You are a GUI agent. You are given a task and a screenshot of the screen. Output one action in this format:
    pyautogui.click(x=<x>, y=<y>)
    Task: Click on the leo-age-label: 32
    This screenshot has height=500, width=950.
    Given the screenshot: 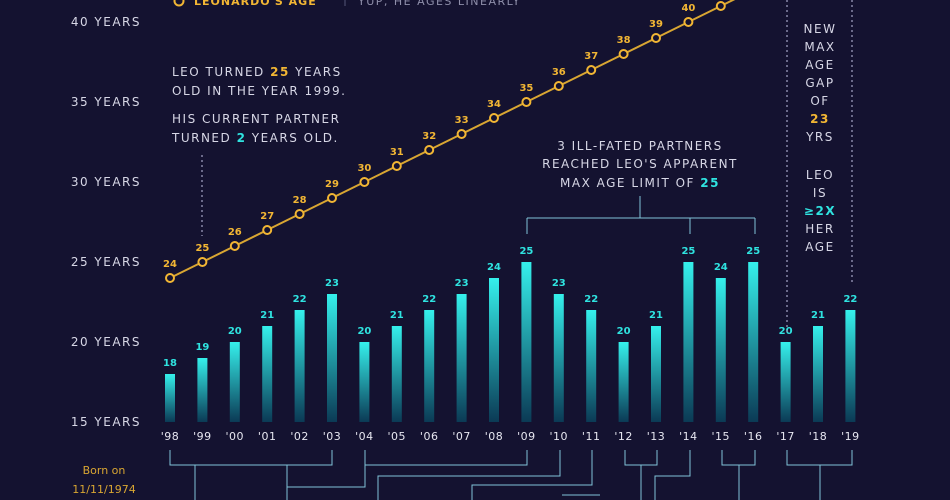 What is the action you would take?
    pyautogui.click(x=429, y=136)
    